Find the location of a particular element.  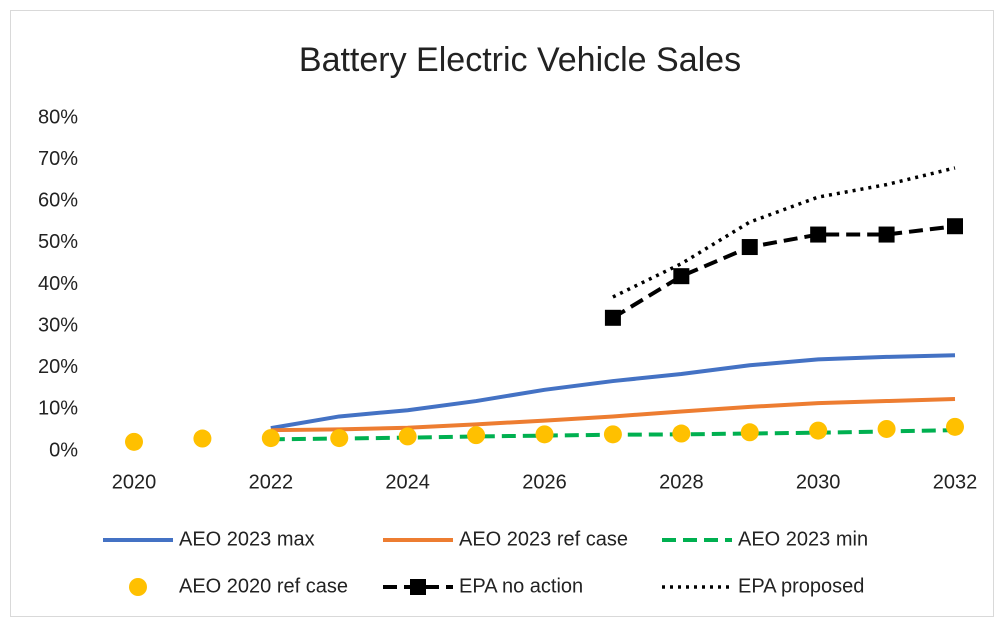

y-tick-label: 30% is located at coordinates (58, 325).